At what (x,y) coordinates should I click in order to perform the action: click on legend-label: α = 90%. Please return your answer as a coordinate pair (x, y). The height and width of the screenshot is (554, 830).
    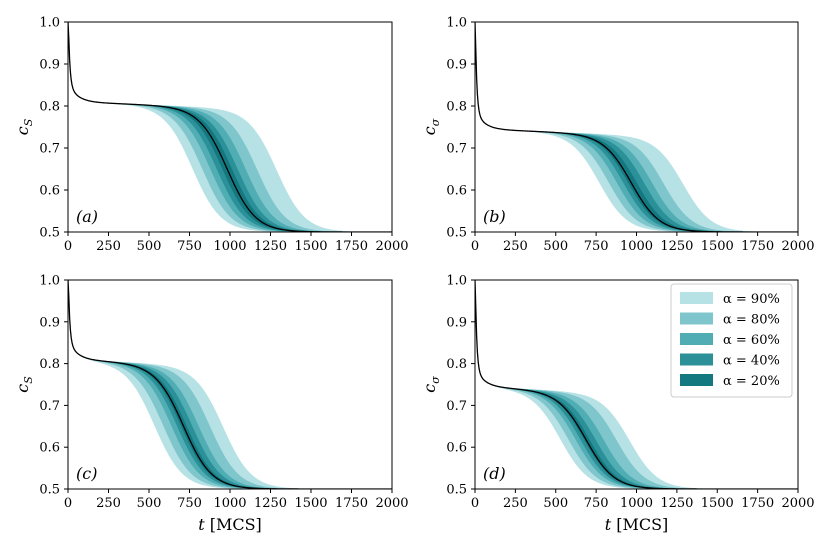
    Looking at the image, I should click on (751, 299).